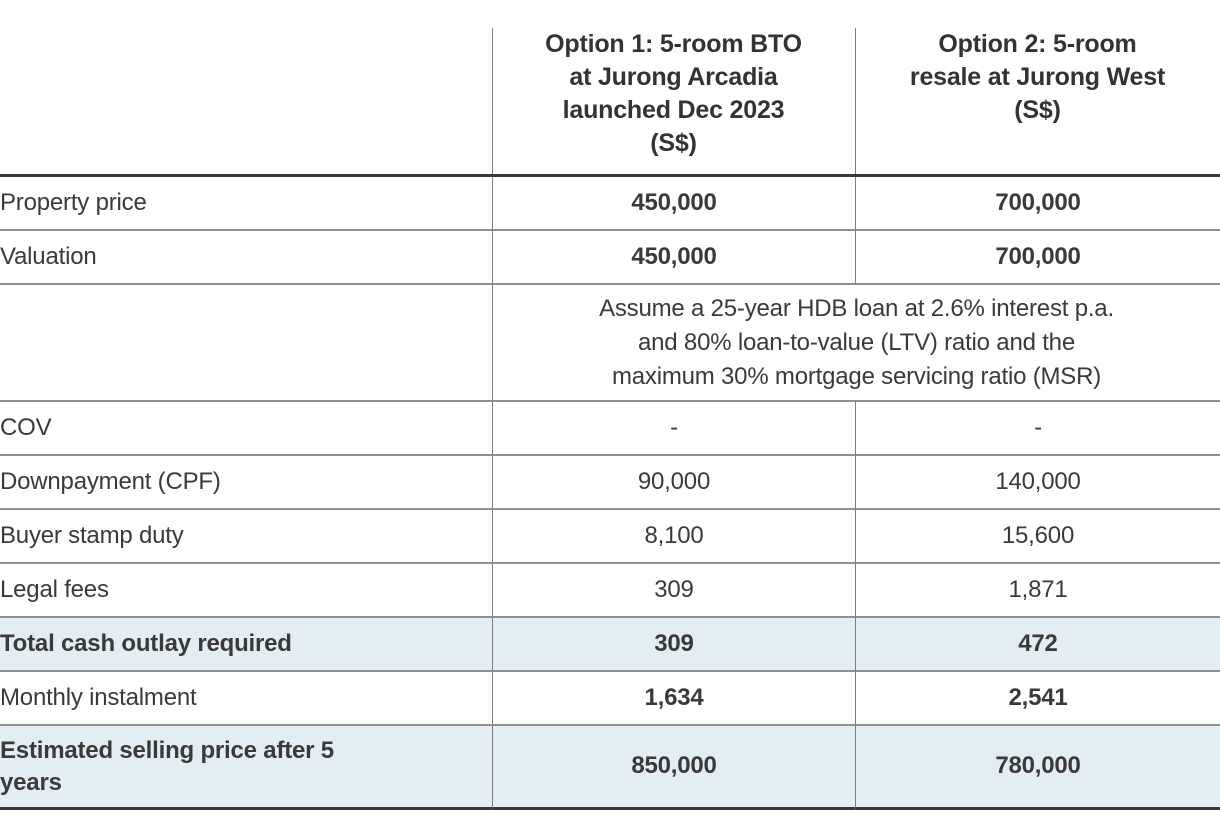  I want to click on row-label-buyer-stamp-duty: Buyer stamp duty, so click(246, 537).